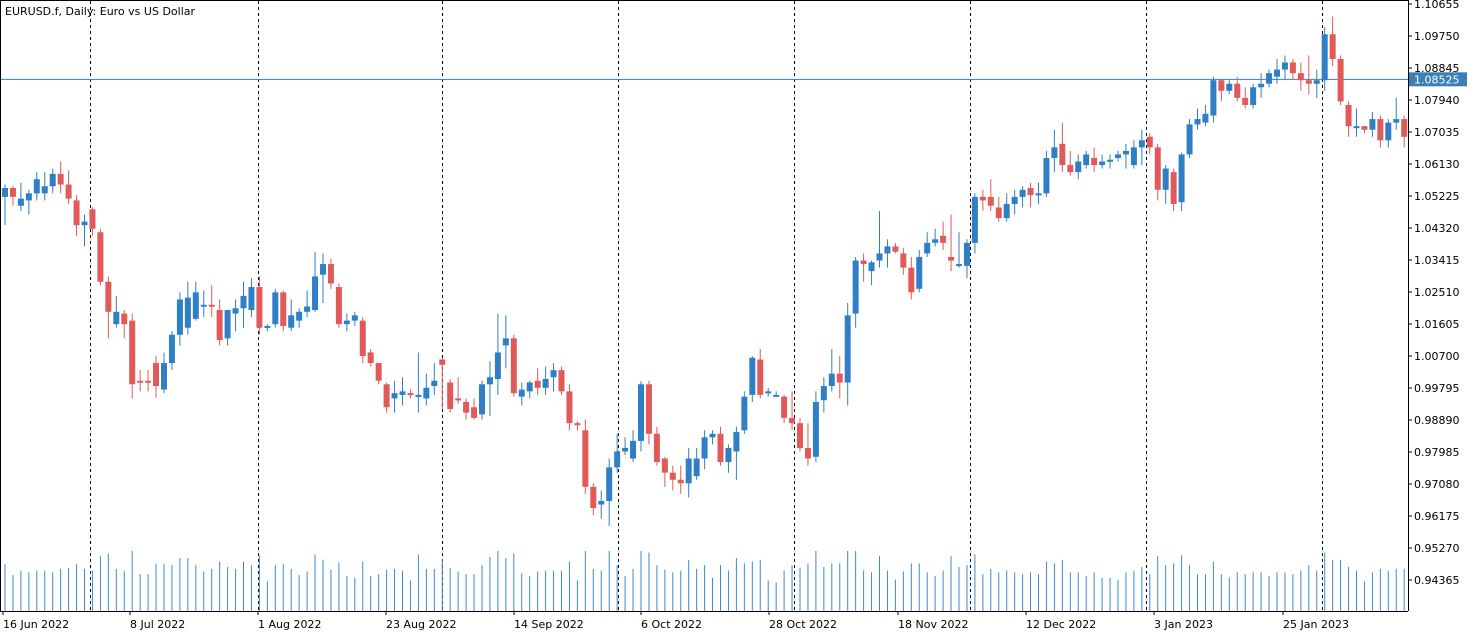  Describe the element at coordinates (100, 11) in the screenshot. I see `chart-title: EURUSD.f, Daily: Euro vs US Dollar` at that location.